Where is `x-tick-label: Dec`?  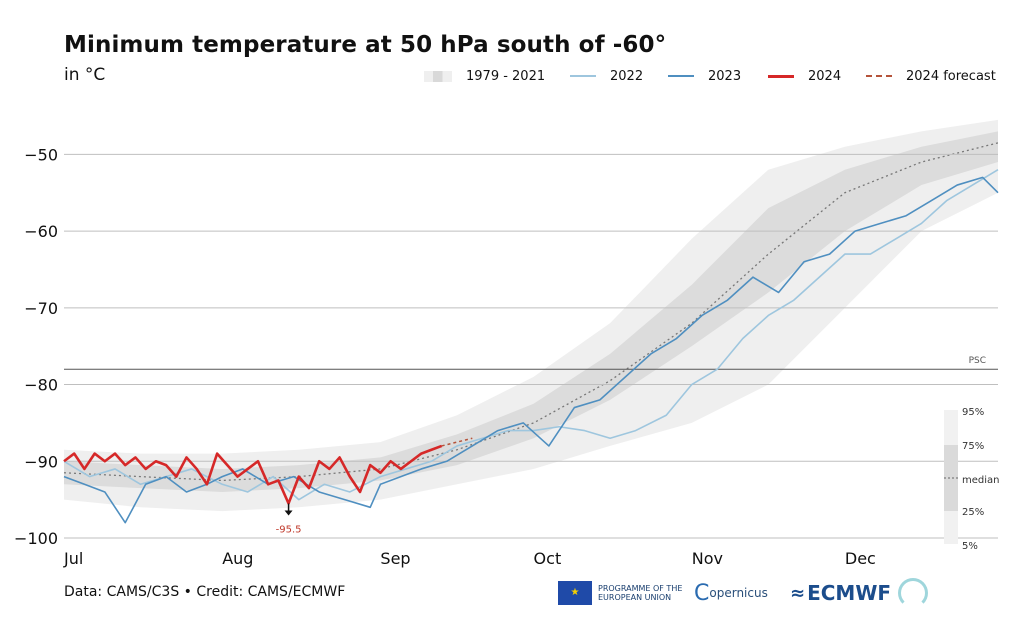
x-tick-label: Dec is located at coordinates (860, 558).